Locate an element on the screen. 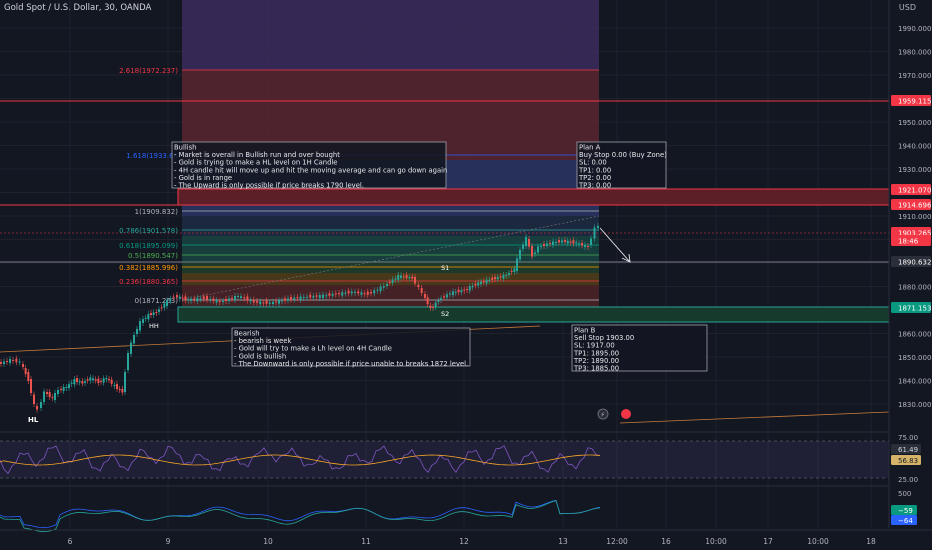 The width and height of the screenshot is (932, 550). rsi-ma-line is located at coordinates (300, 460).